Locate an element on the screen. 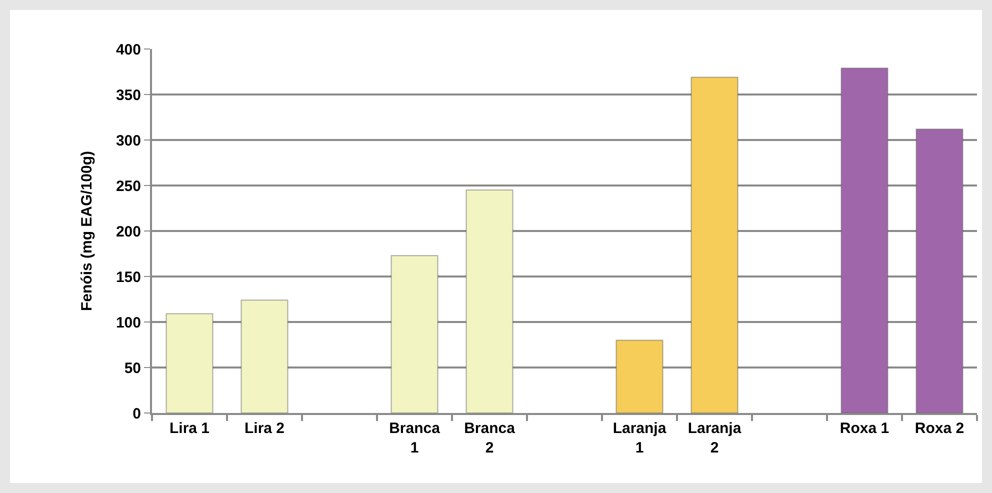 The width and height of the screenshot is (992, 493). y-tick-label: 200 is located at coordinates (128, 231).